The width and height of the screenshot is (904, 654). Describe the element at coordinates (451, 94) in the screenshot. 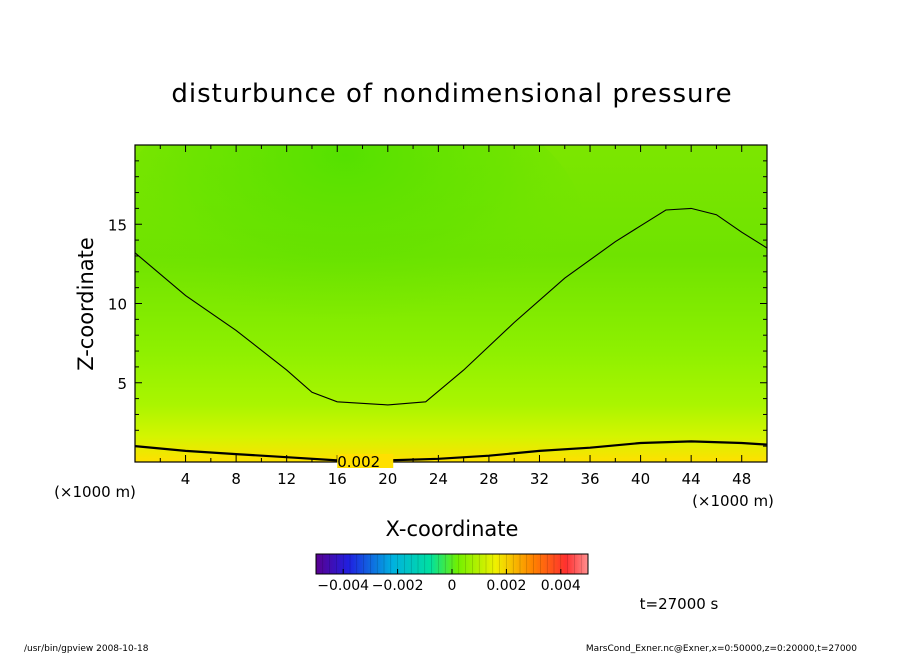

I see `chart-title: disturbunce of nondimensional pressure` at that location.